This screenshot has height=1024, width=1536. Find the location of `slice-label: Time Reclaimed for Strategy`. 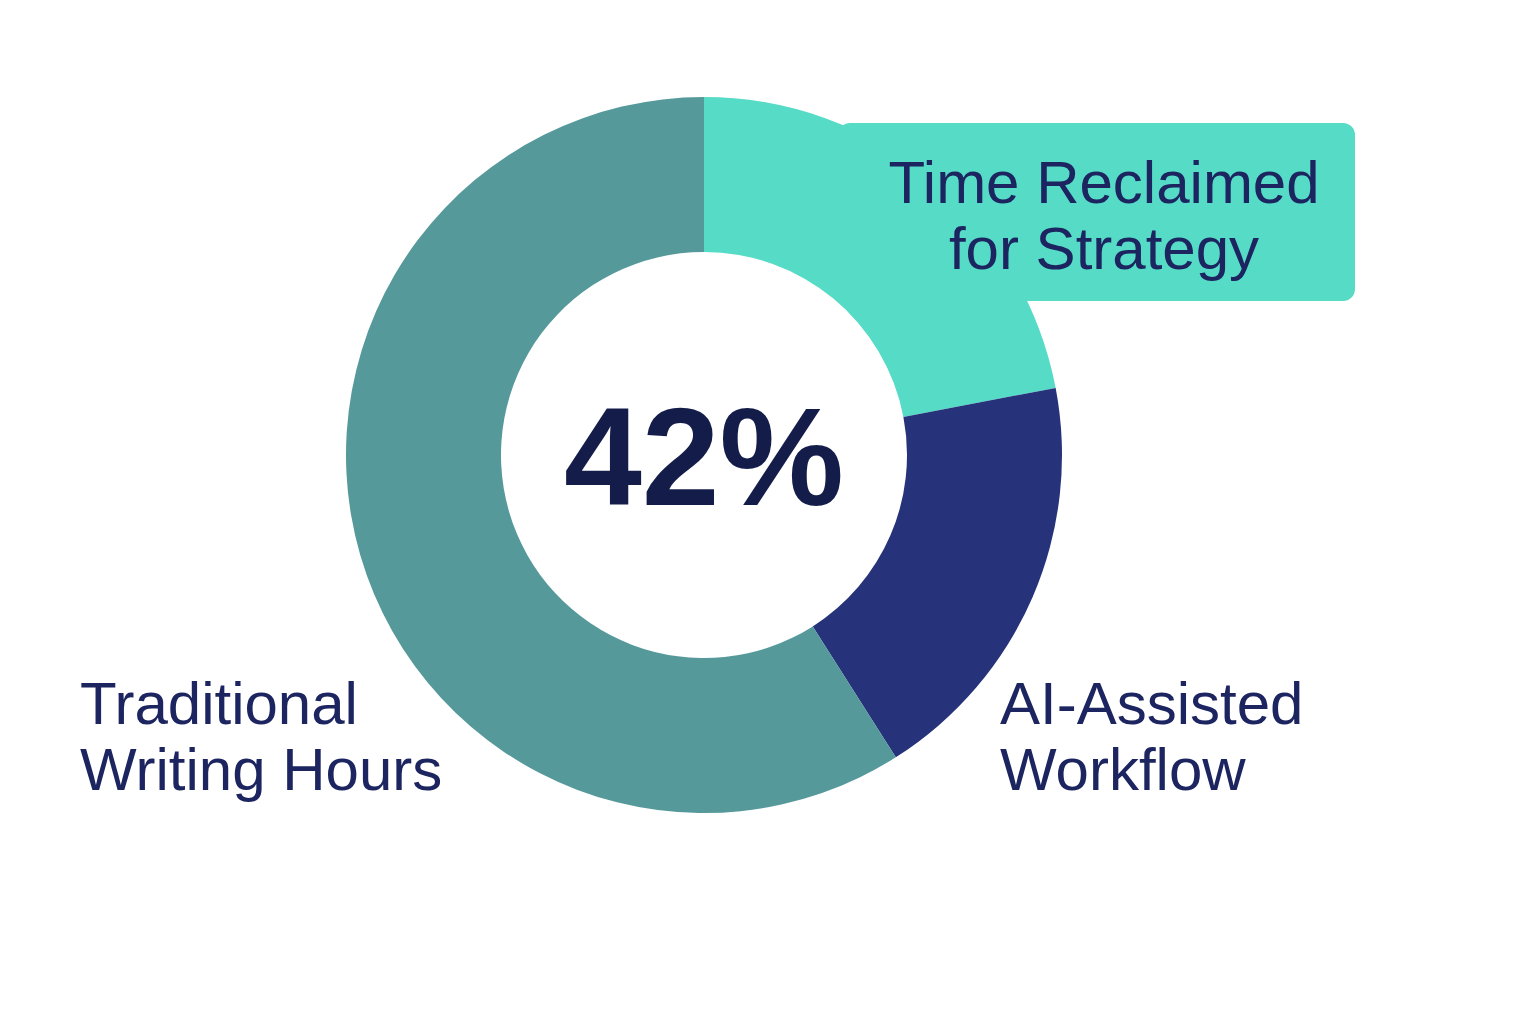

slice-label: Time Reclaimed for Strategy is located at coordinates (1104, 215).